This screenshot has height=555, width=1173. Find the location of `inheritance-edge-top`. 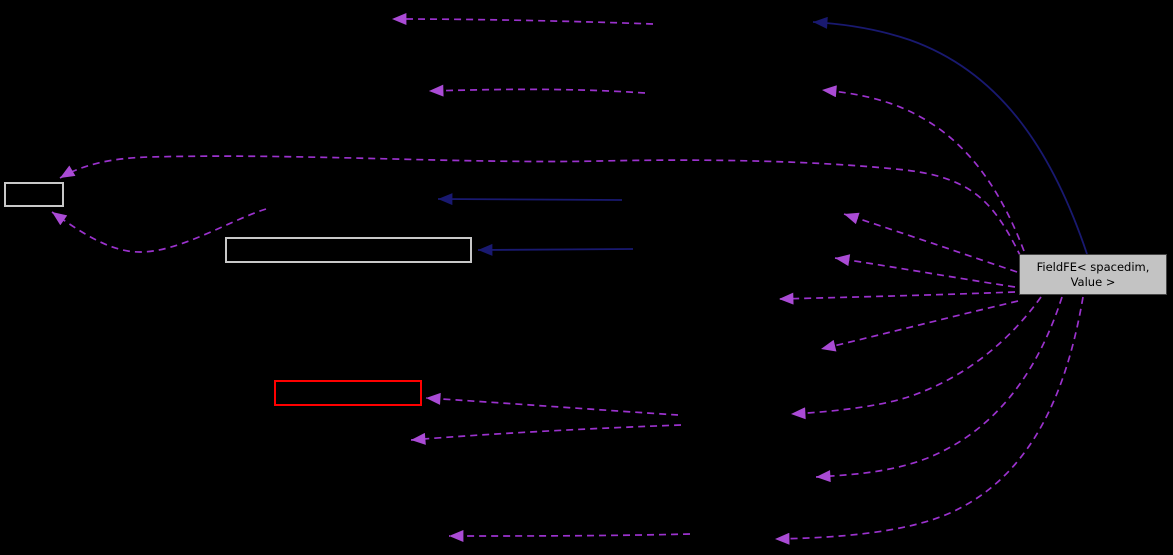

inheritance-edge-top is located at coordinates (950, 135).